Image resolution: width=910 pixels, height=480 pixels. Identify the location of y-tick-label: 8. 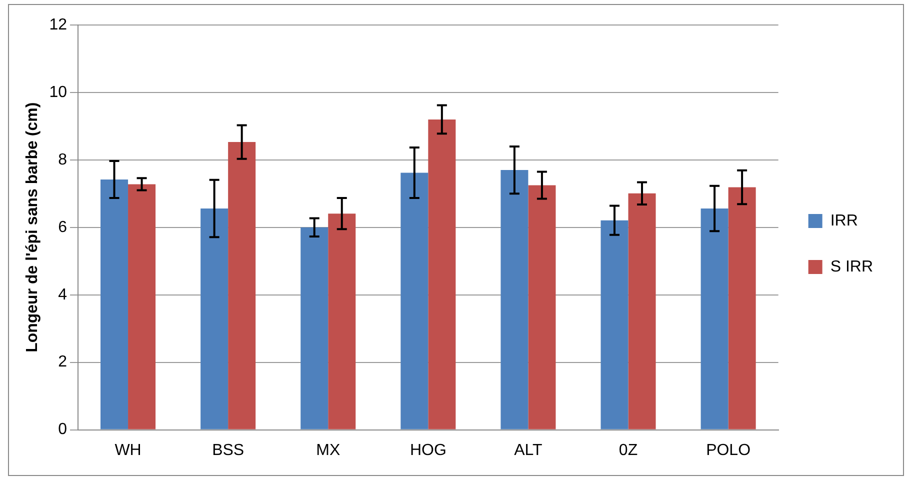
(63, 159).